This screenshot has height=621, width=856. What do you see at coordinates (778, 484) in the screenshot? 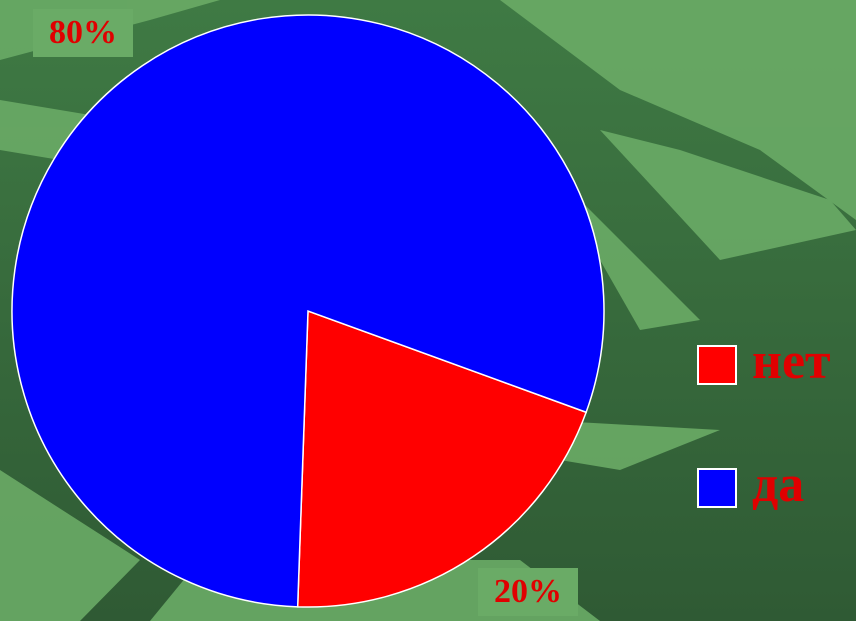
I see `legend-label: да` at bounding box center [778, 484].